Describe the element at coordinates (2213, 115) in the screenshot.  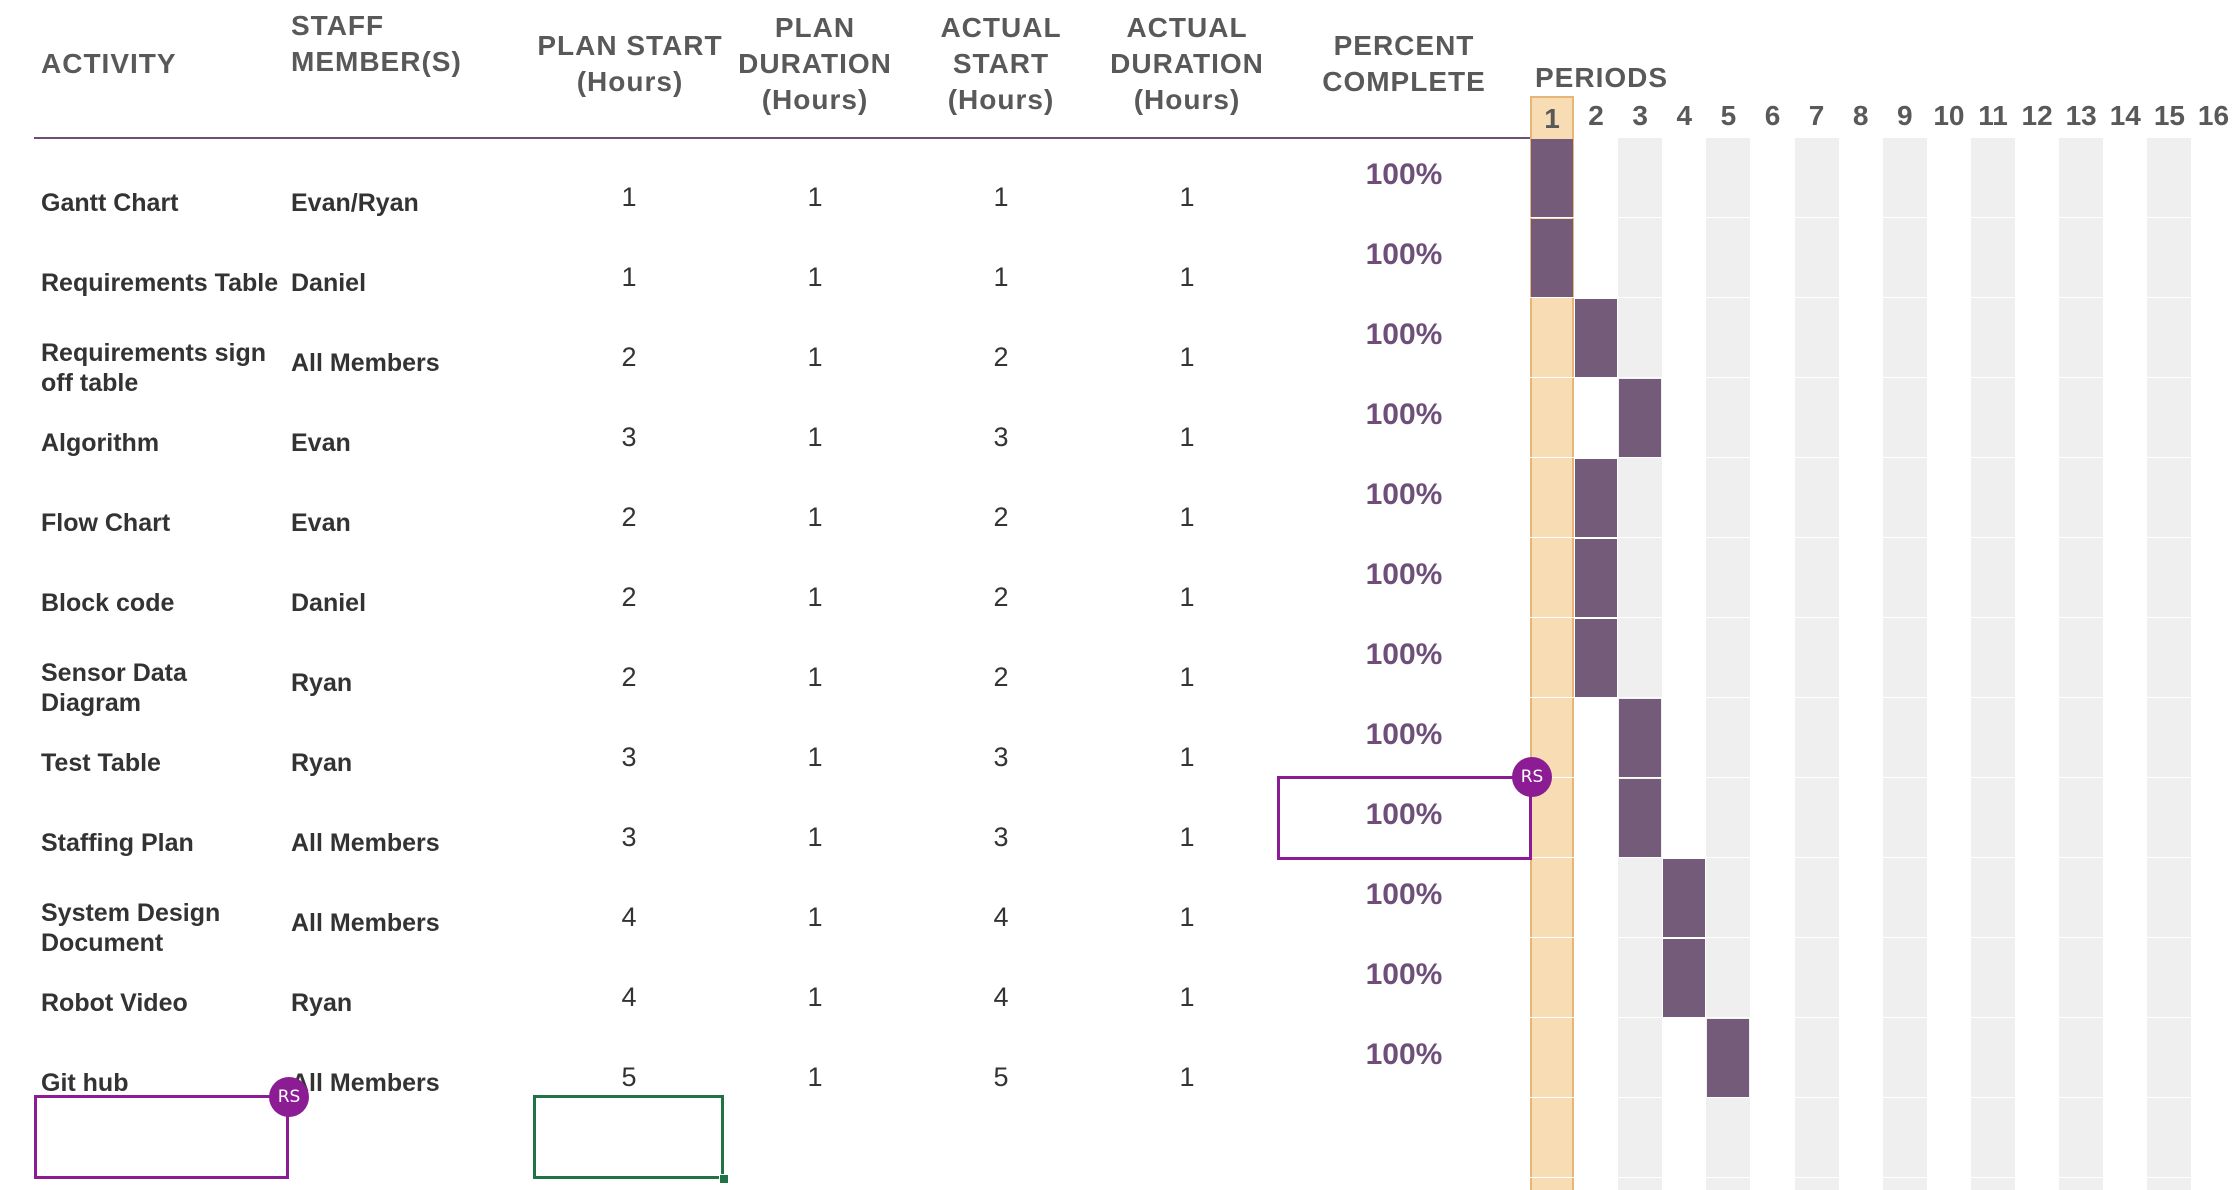
I see `period-number: 16` at that location.